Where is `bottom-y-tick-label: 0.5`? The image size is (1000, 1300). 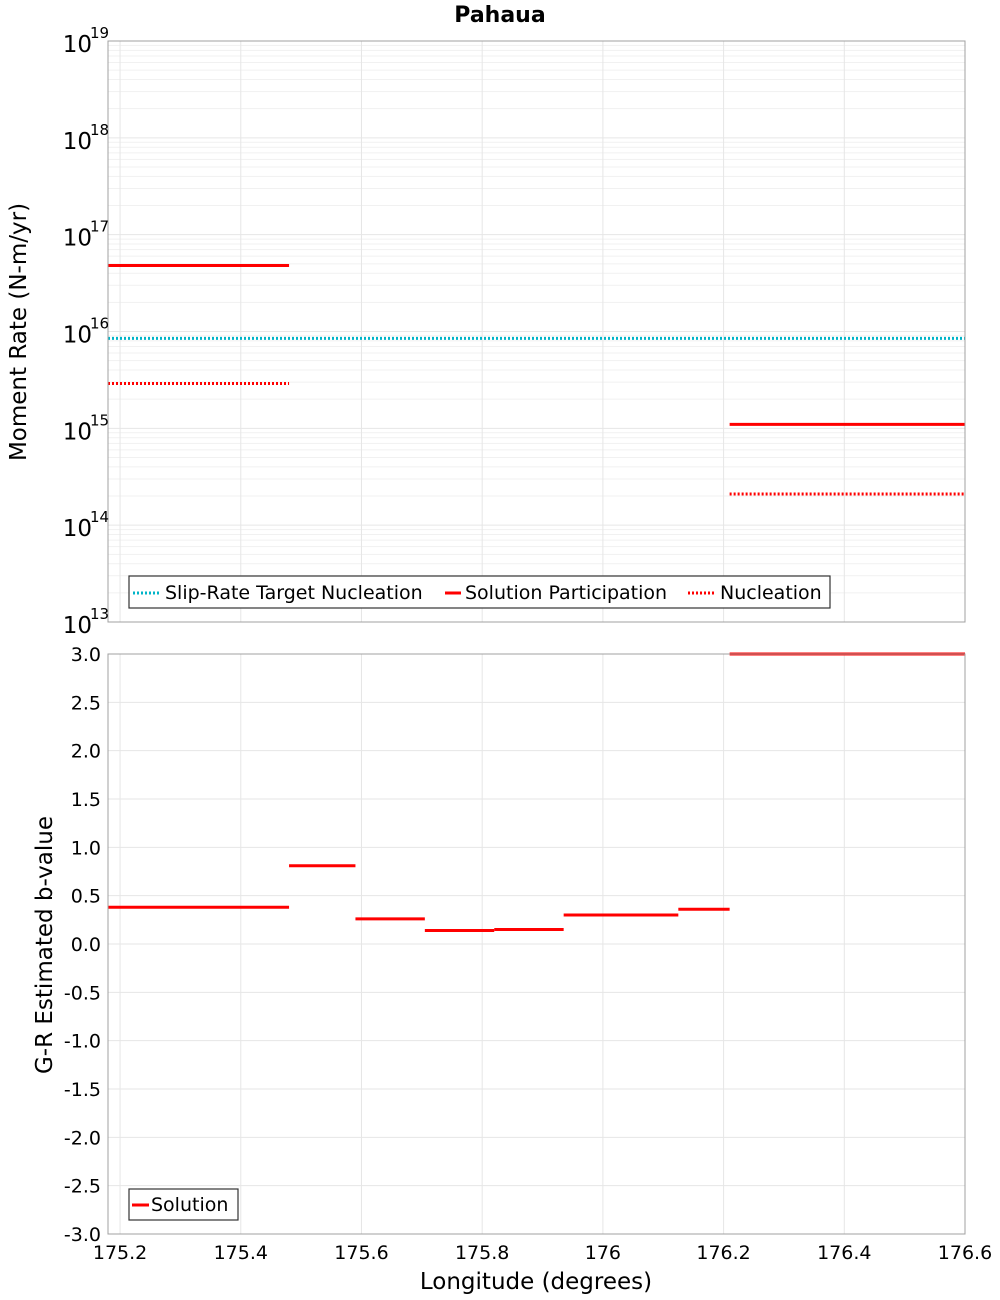
bottom-y-tick-label: 0.5 is located at coordinates (86, 897).